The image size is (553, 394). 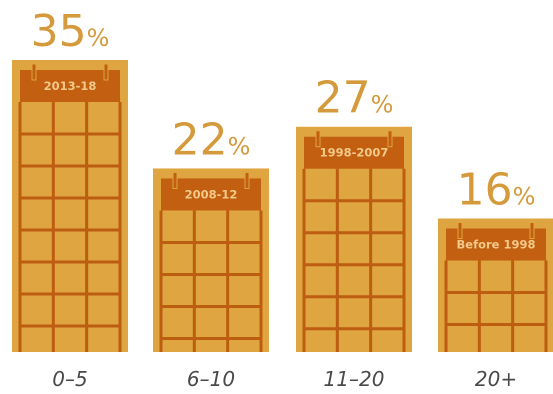 I want to click on value-label: 35%, so click(x=70, y=31).